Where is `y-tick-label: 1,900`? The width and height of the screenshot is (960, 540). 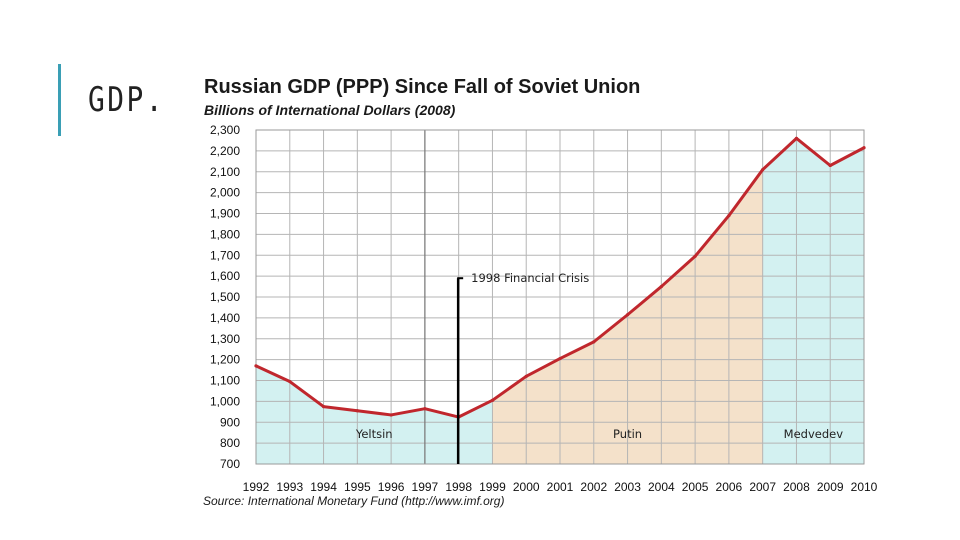
y-tick-label: 1,900 is located at coordinates (225, 214).